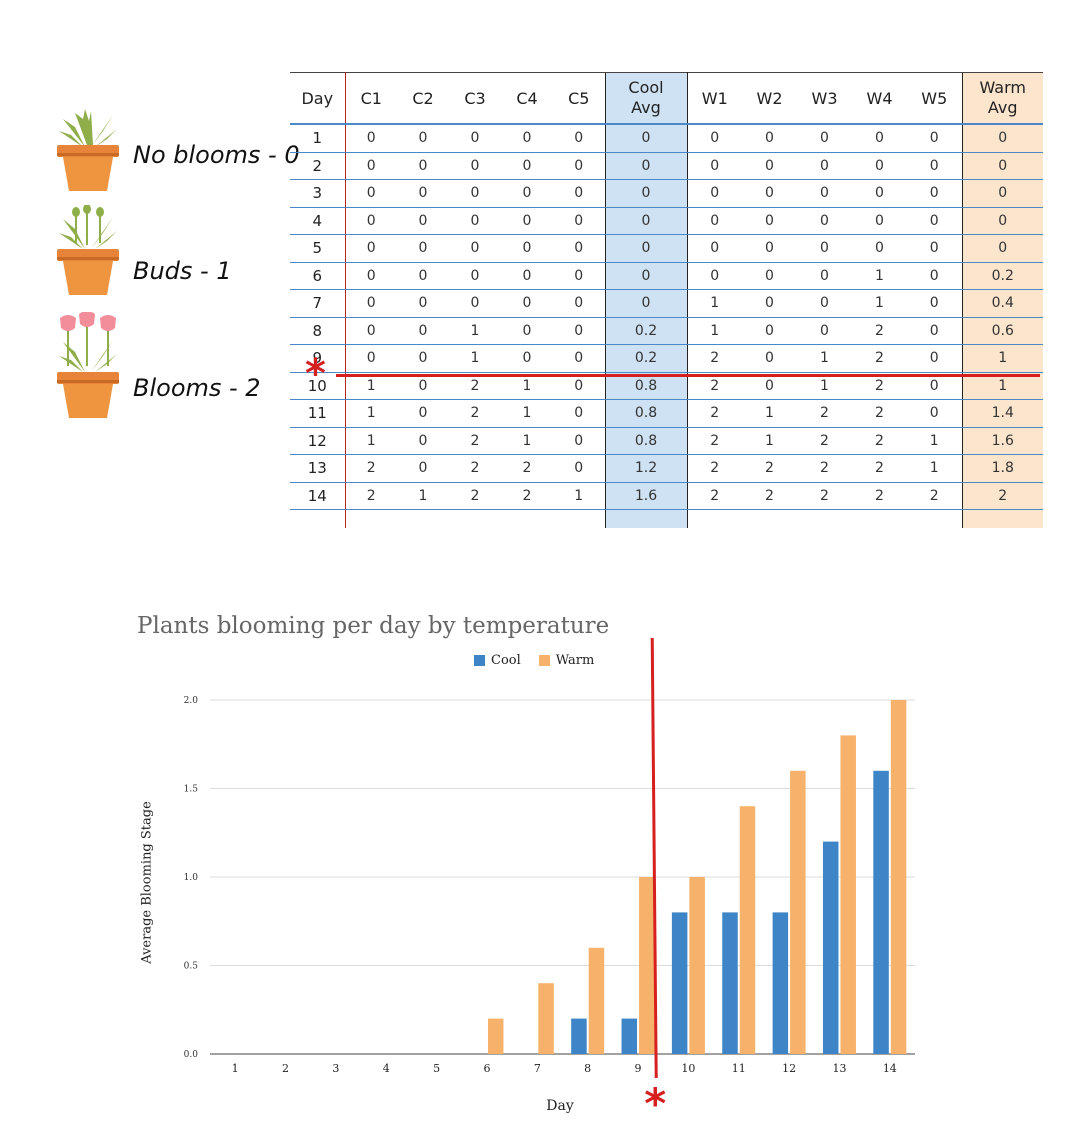 The height and width of the screenshot is (1148, 1080). What do you see at coordinates (506, 660) in the screenshot?
I see `legend-cool-label: Cool` at bounding box center [506, 660].